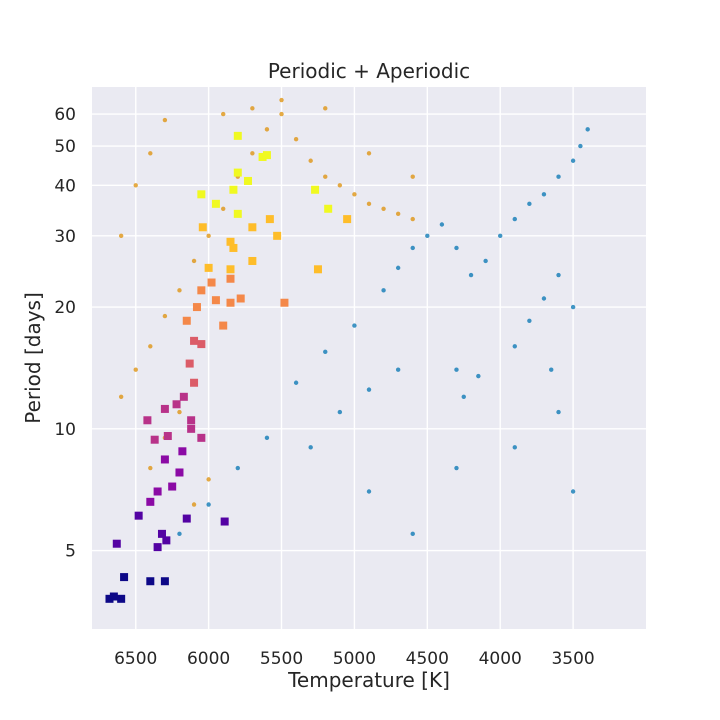  What do you see at coordinates (208, 659) in the screenshot?
I see `x-tick-label: 6000` at bounding box center [208, 659].